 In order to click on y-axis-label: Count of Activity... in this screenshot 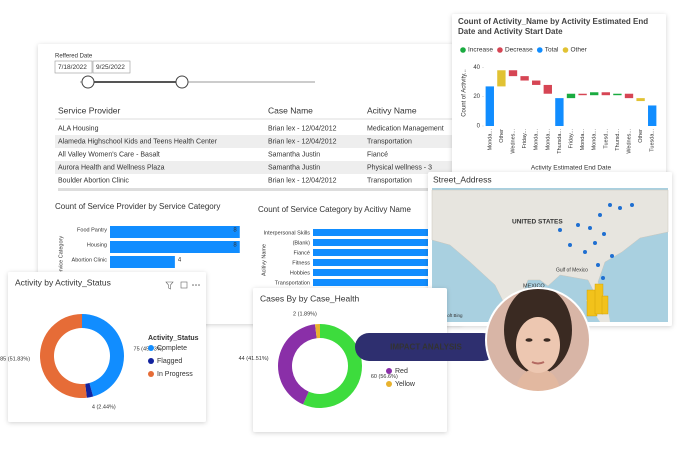, I will do `click(465, 93)`.